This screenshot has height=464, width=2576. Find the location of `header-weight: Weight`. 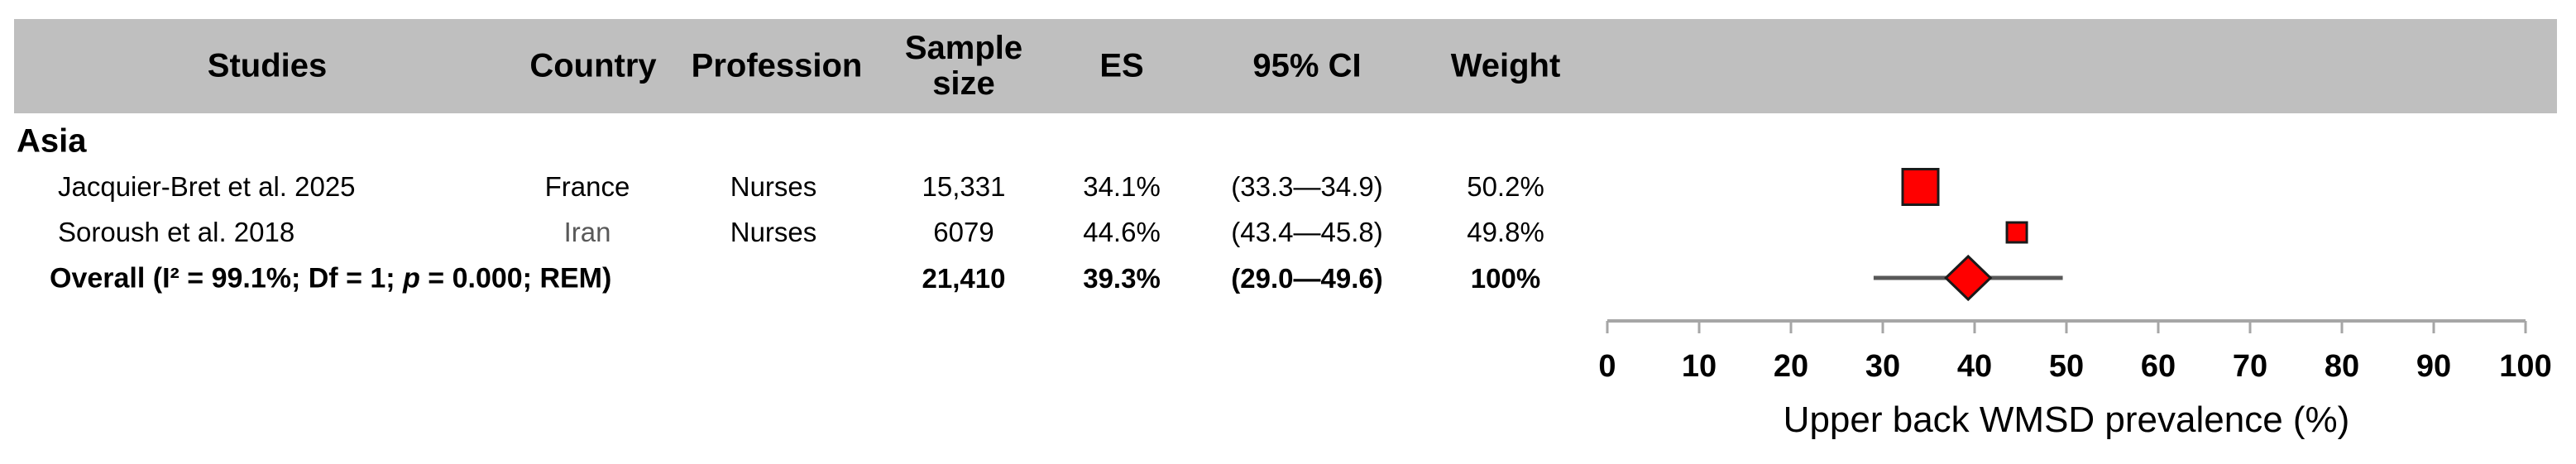

header-weight: Weight is located at coordinates (1506, 65).